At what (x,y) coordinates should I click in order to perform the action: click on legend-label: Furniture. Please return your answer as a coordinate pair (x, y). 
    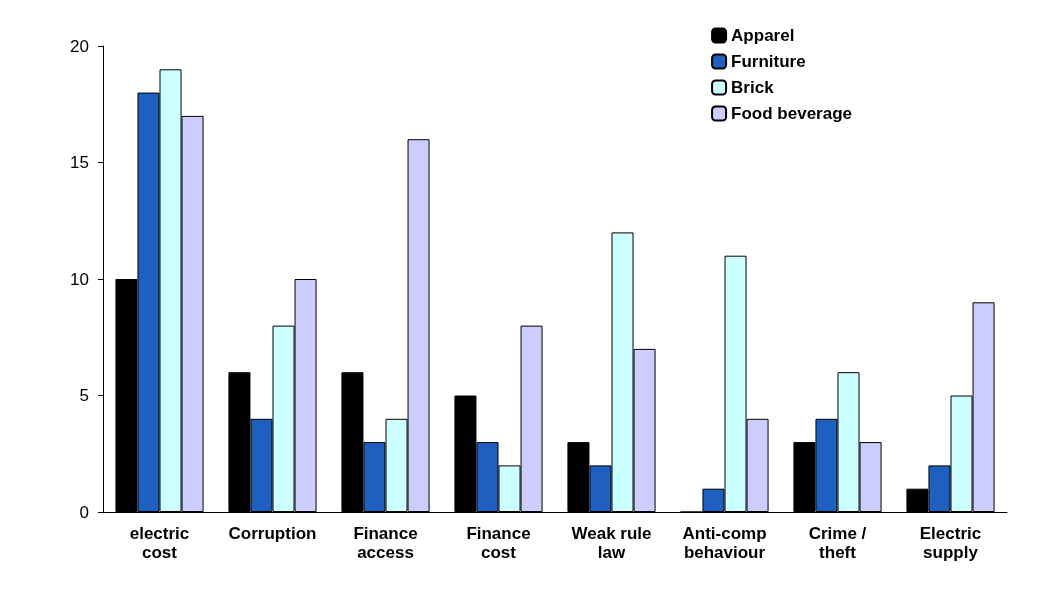
    Looking at the image, I should click on (768, 61).